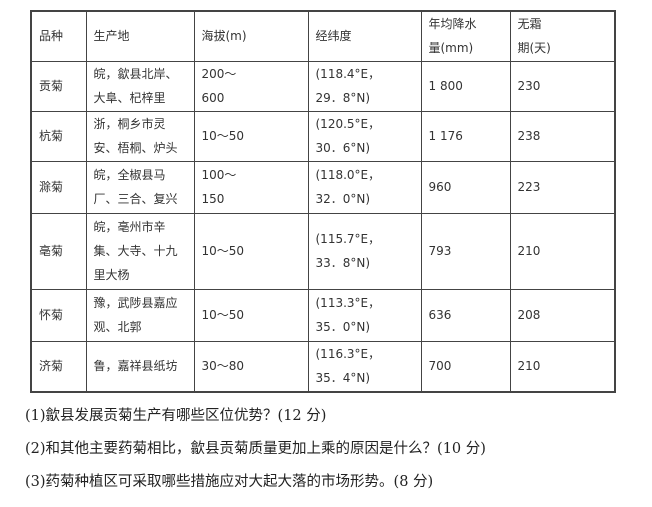  Describe the element at coordinates (58, 136) in the screenshot. I see `table-cell: 杭菊` at that location.